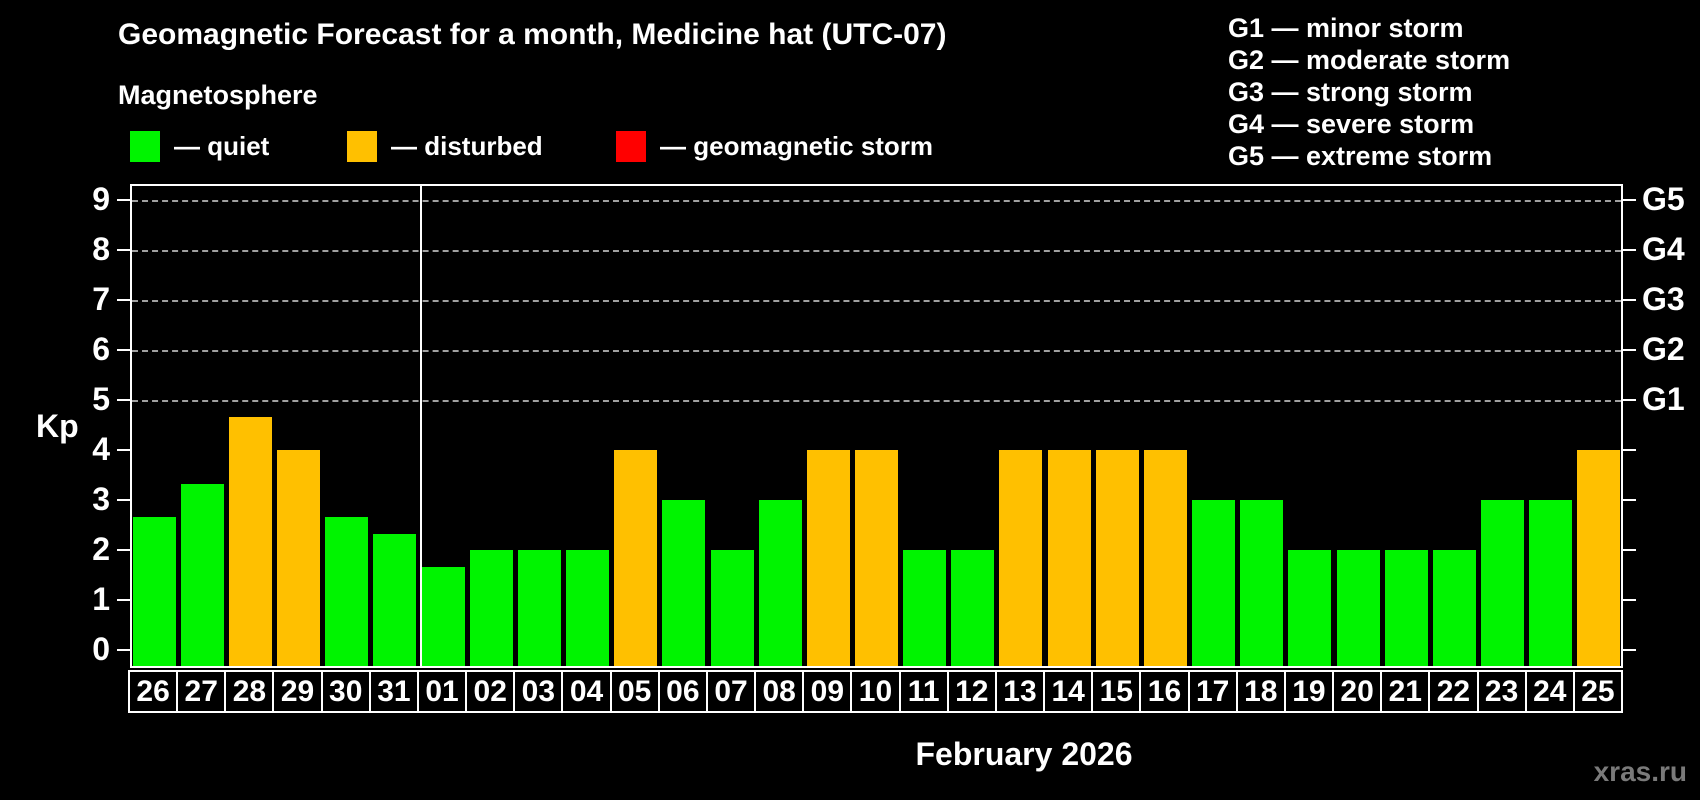 The width and height of the screenshot is (1700, 800). What do you see at coordinates (1350, 92) in the screenshot?
I see `g-legend-line-3: G3 — strong storm` at bounding box center [1350, 92].